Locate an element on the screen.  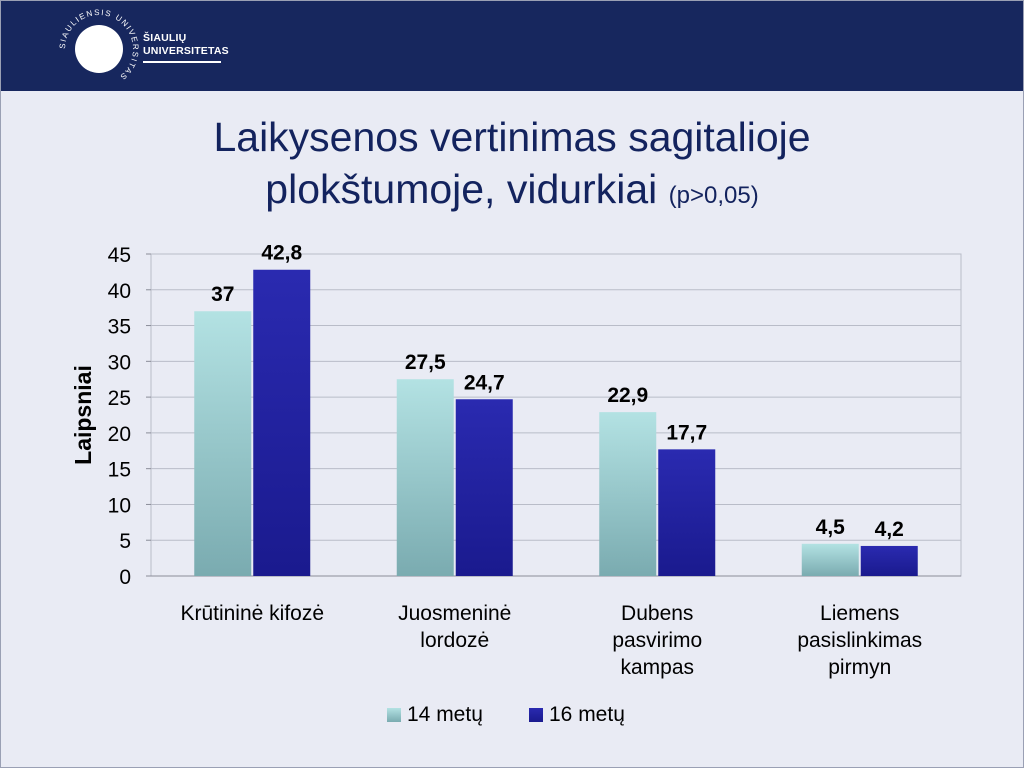
x-category-label-line: Liemens is located at coordinates (859, 613).